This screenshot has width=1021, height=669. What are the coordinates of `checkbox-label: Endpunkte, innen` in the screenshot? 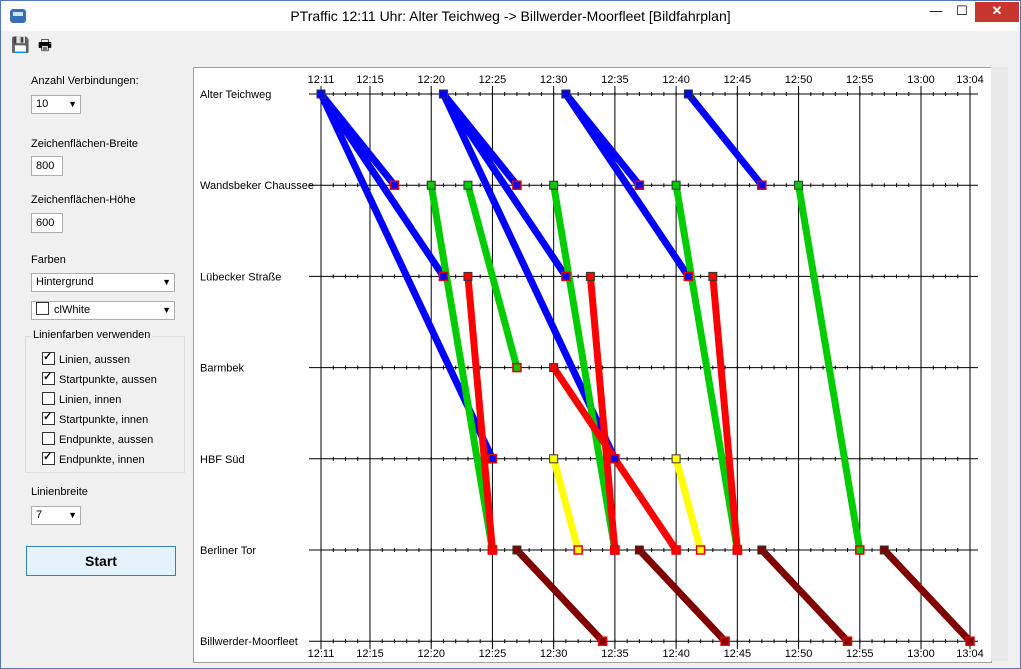 It's located at (102, 460).